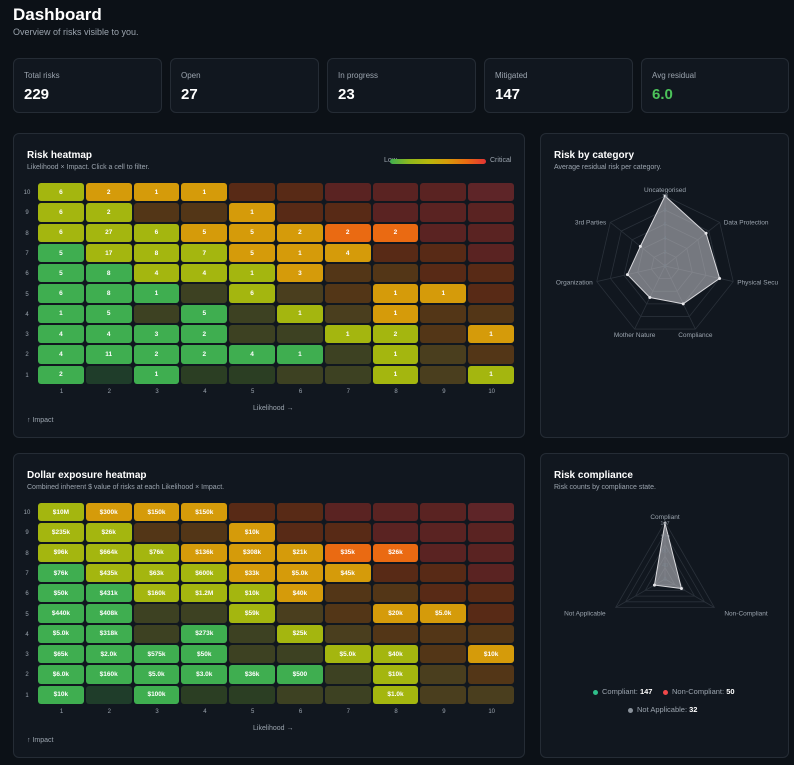 This screenshot has height=765, width=794. Describe the element at coordinates (156, 654) in the screenshot. I see `heatmap-cell: $575k` at that location.